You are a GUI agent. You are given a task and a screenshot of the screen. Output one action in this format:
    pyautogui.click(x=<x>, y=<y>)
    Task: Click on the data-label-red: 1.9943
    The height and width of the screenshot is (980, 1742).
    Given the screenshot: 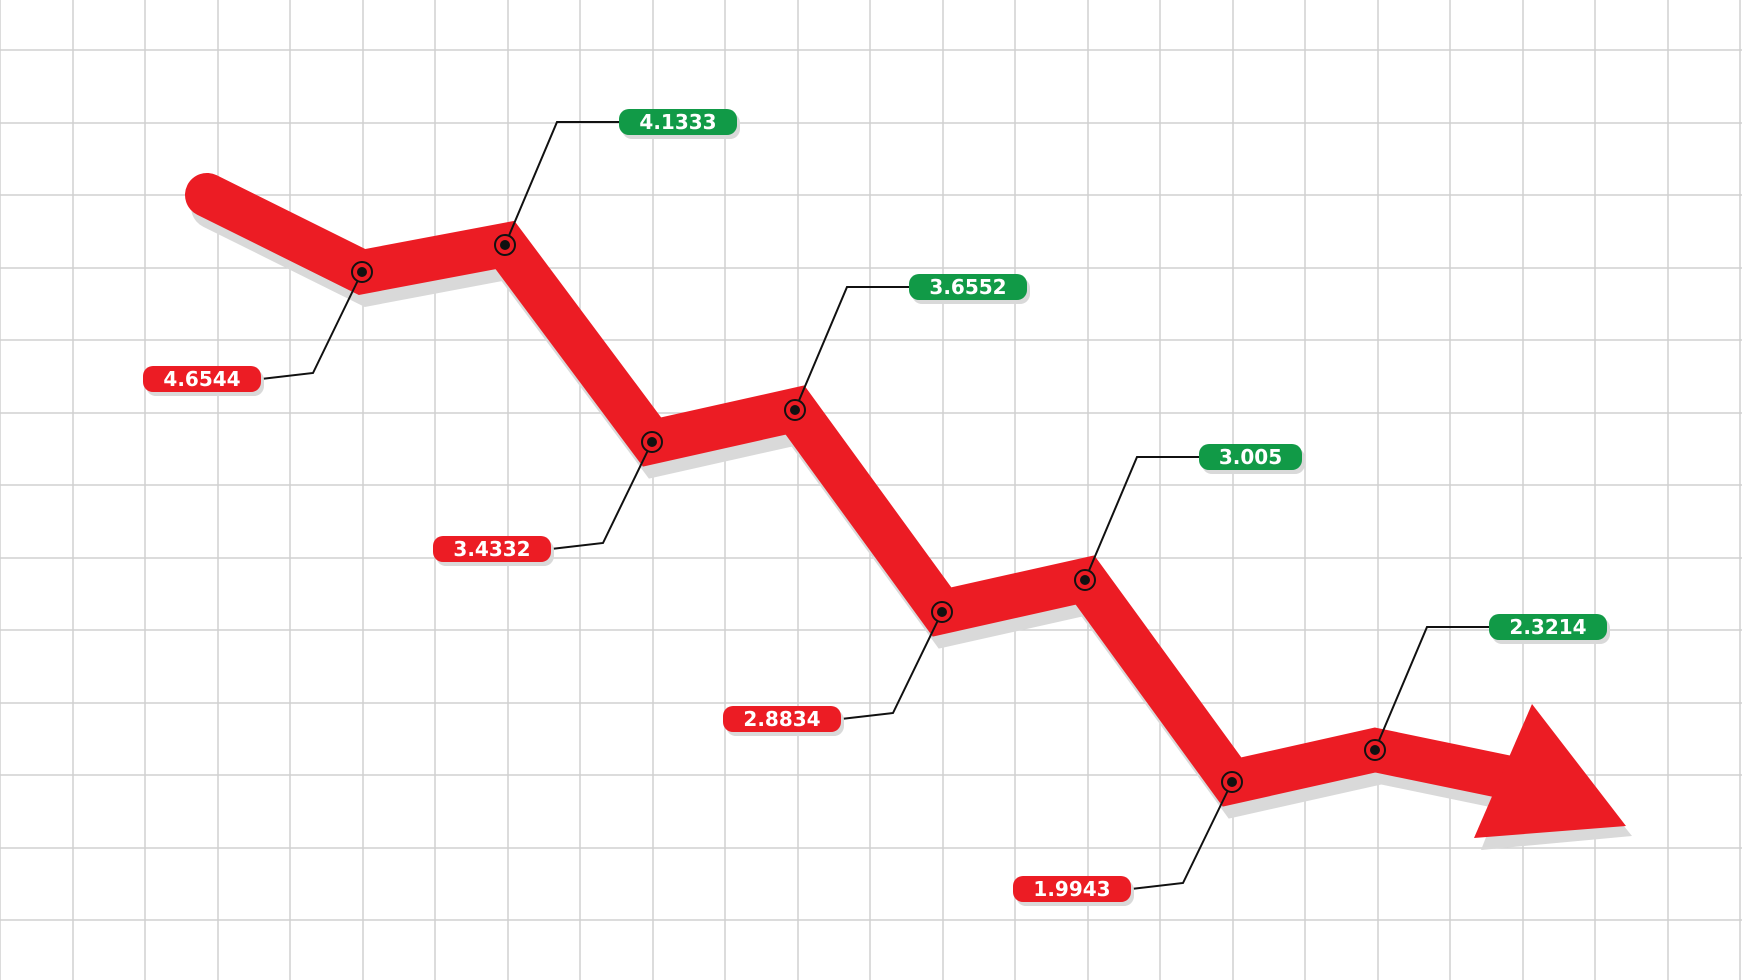 What is the action you would take?
    pyautogui.click(x=1073, y=891)
    